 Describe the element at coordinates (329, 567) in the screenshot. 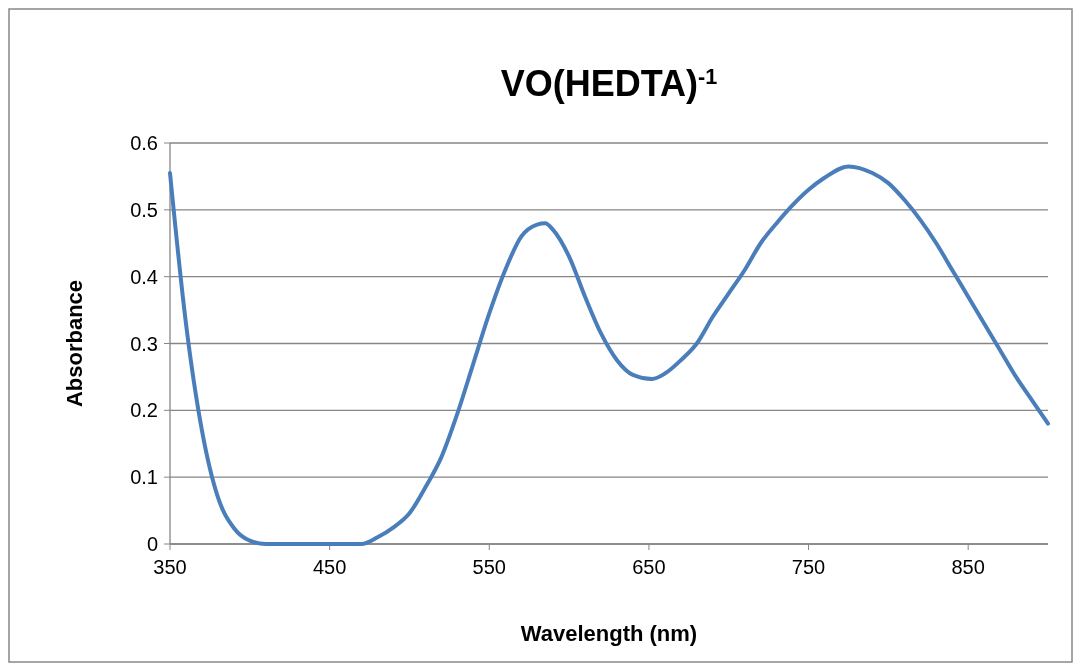

I see `x-tick-label: 450` at that location.